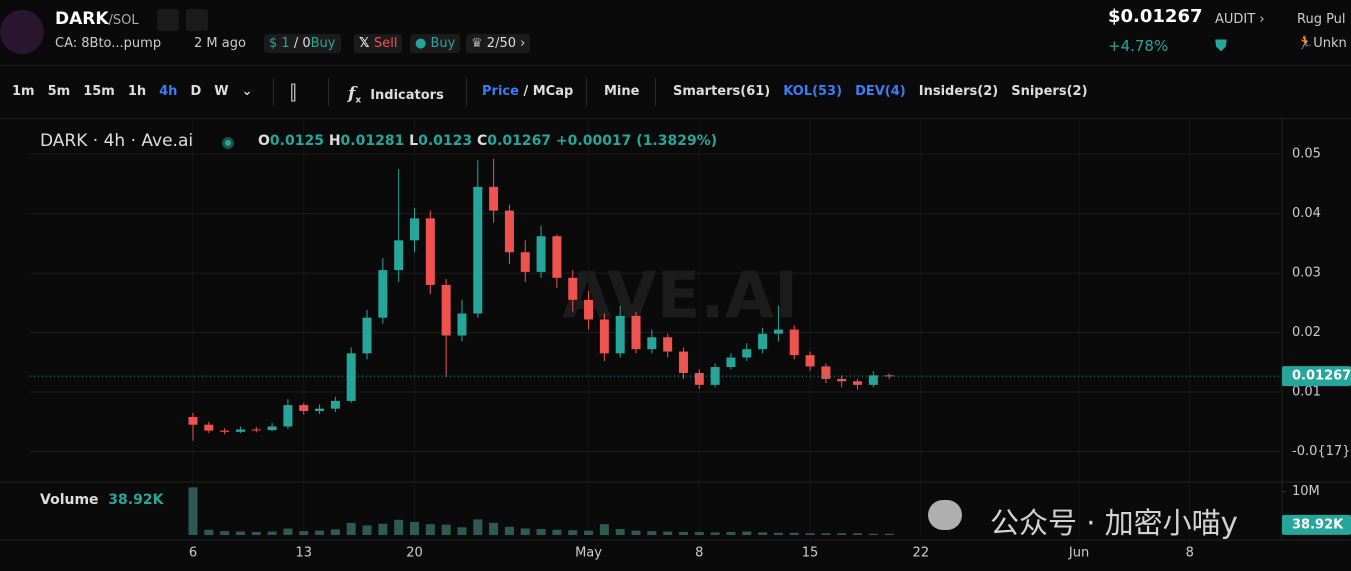 This screenshot has height=571, width=1351. I want to click on age: 2 M ago, so click(220, 43).